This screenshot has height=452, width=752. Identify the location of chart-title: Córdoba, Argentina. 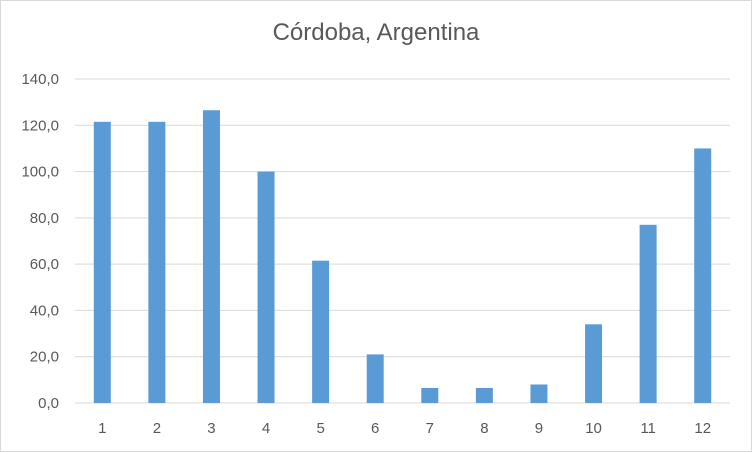
(376, 32).